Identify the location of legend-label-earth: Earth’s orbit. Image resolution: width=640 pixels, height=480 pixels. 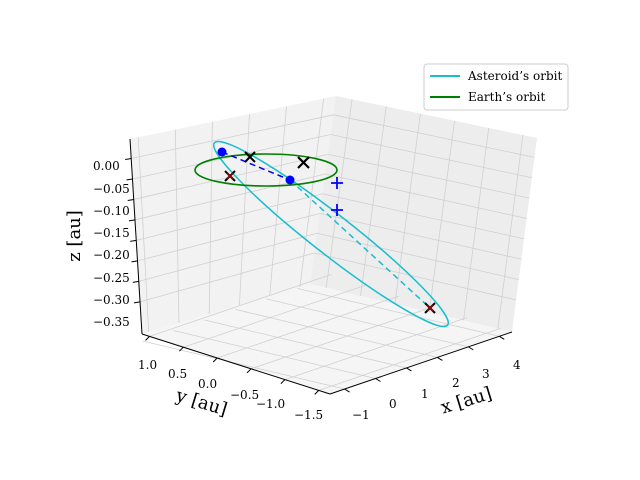
(506, 97).